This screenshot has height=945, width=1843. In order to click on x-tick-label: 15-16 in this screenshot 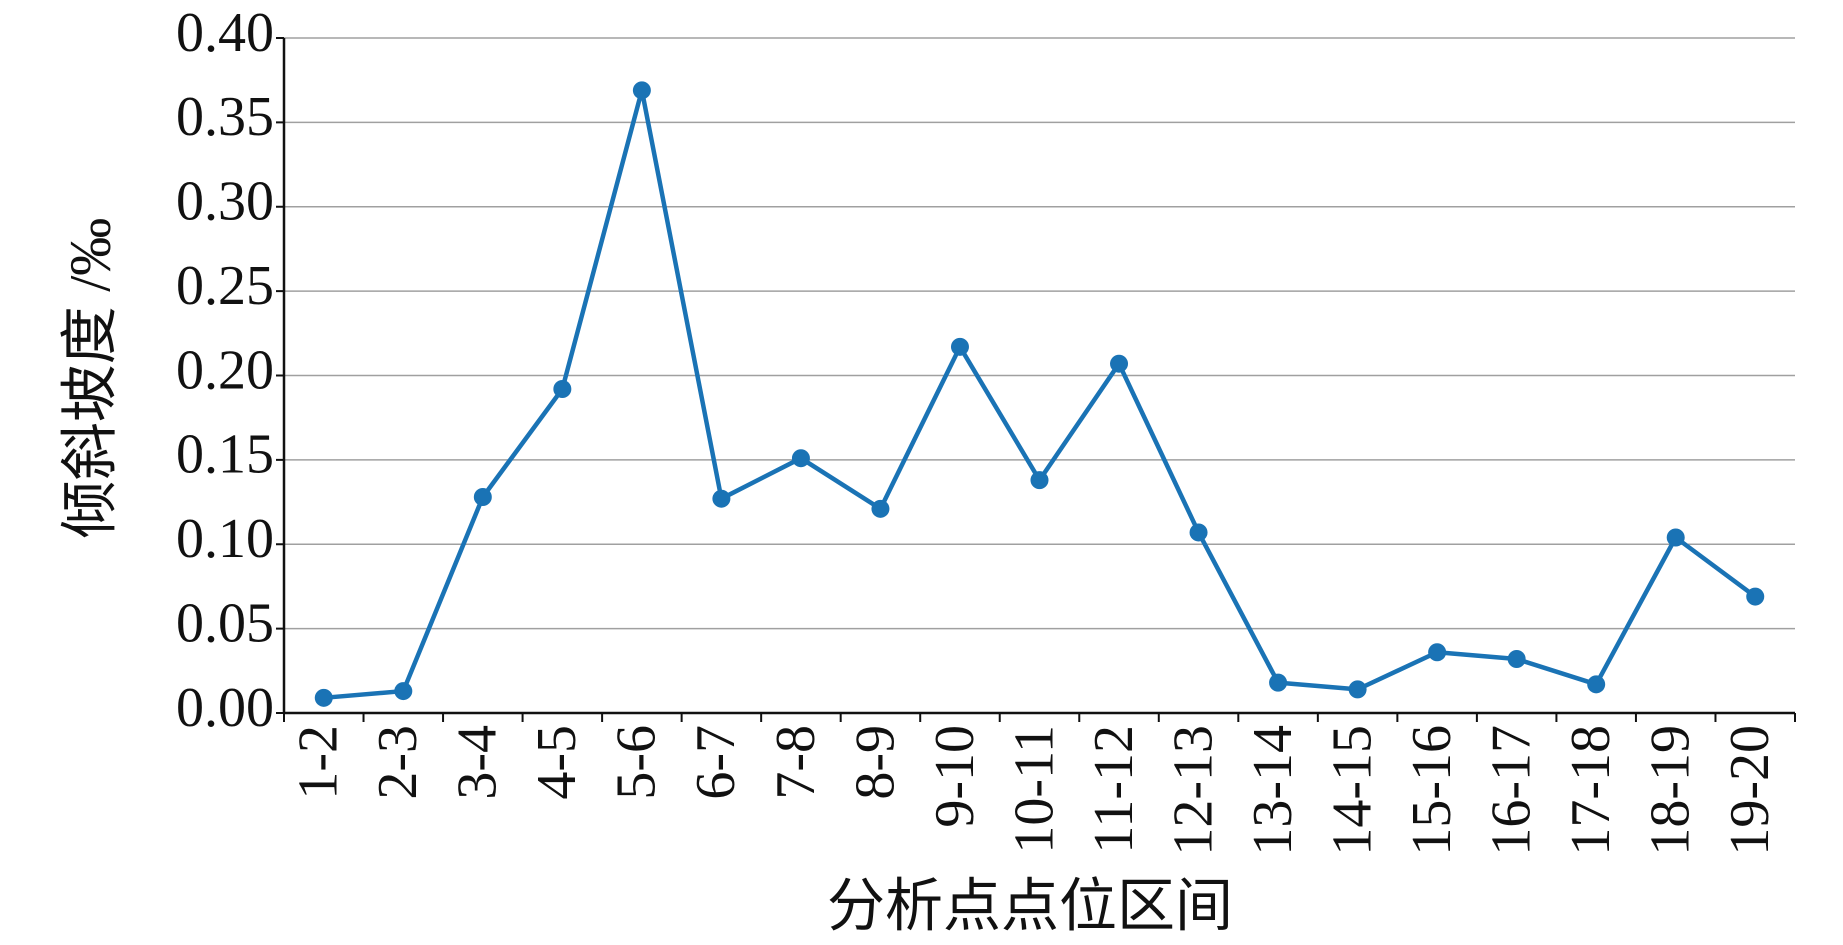, I will do `click(1432, 790)`.